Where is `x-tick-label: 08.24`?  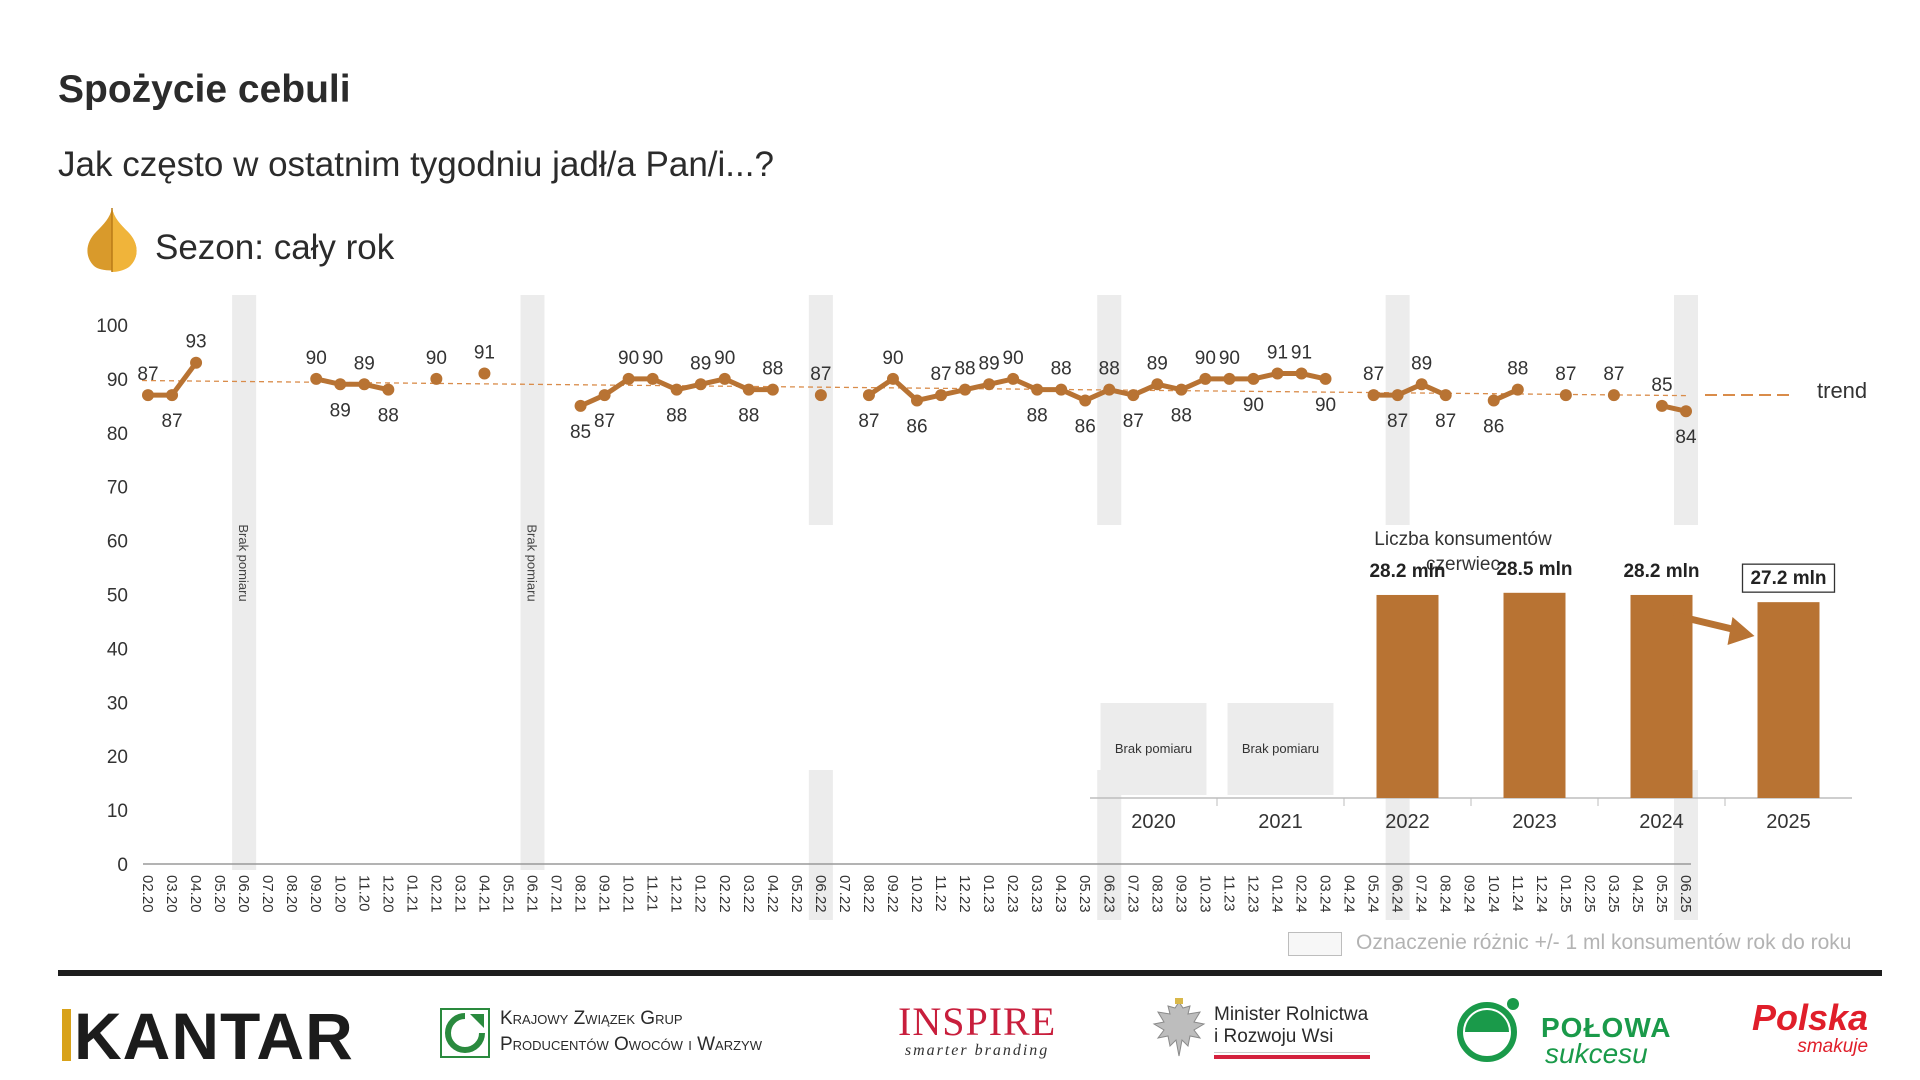
x-tick-label: 08.24 is located at coordinates (1445, 894).